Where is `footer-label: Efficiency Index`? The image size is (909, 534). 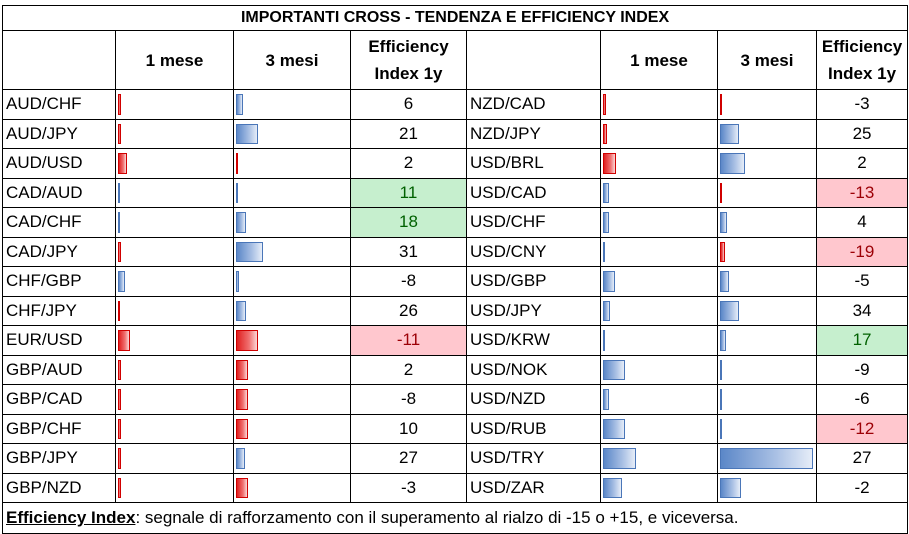 footer-label: Efficiency Index is located at coordinates (71, 517).